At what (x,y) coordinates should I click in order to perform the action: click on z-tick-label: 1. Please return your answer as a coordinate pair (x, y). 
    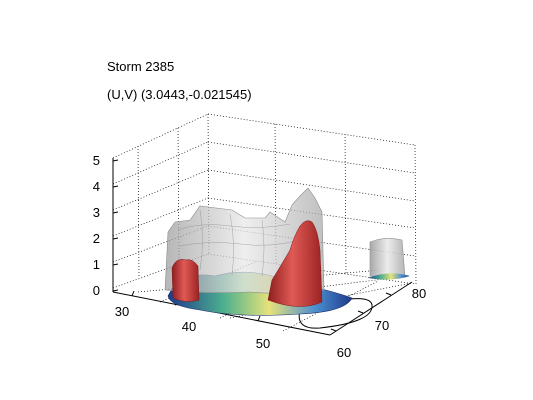
    Looking at the image, I should click on (96, 264).